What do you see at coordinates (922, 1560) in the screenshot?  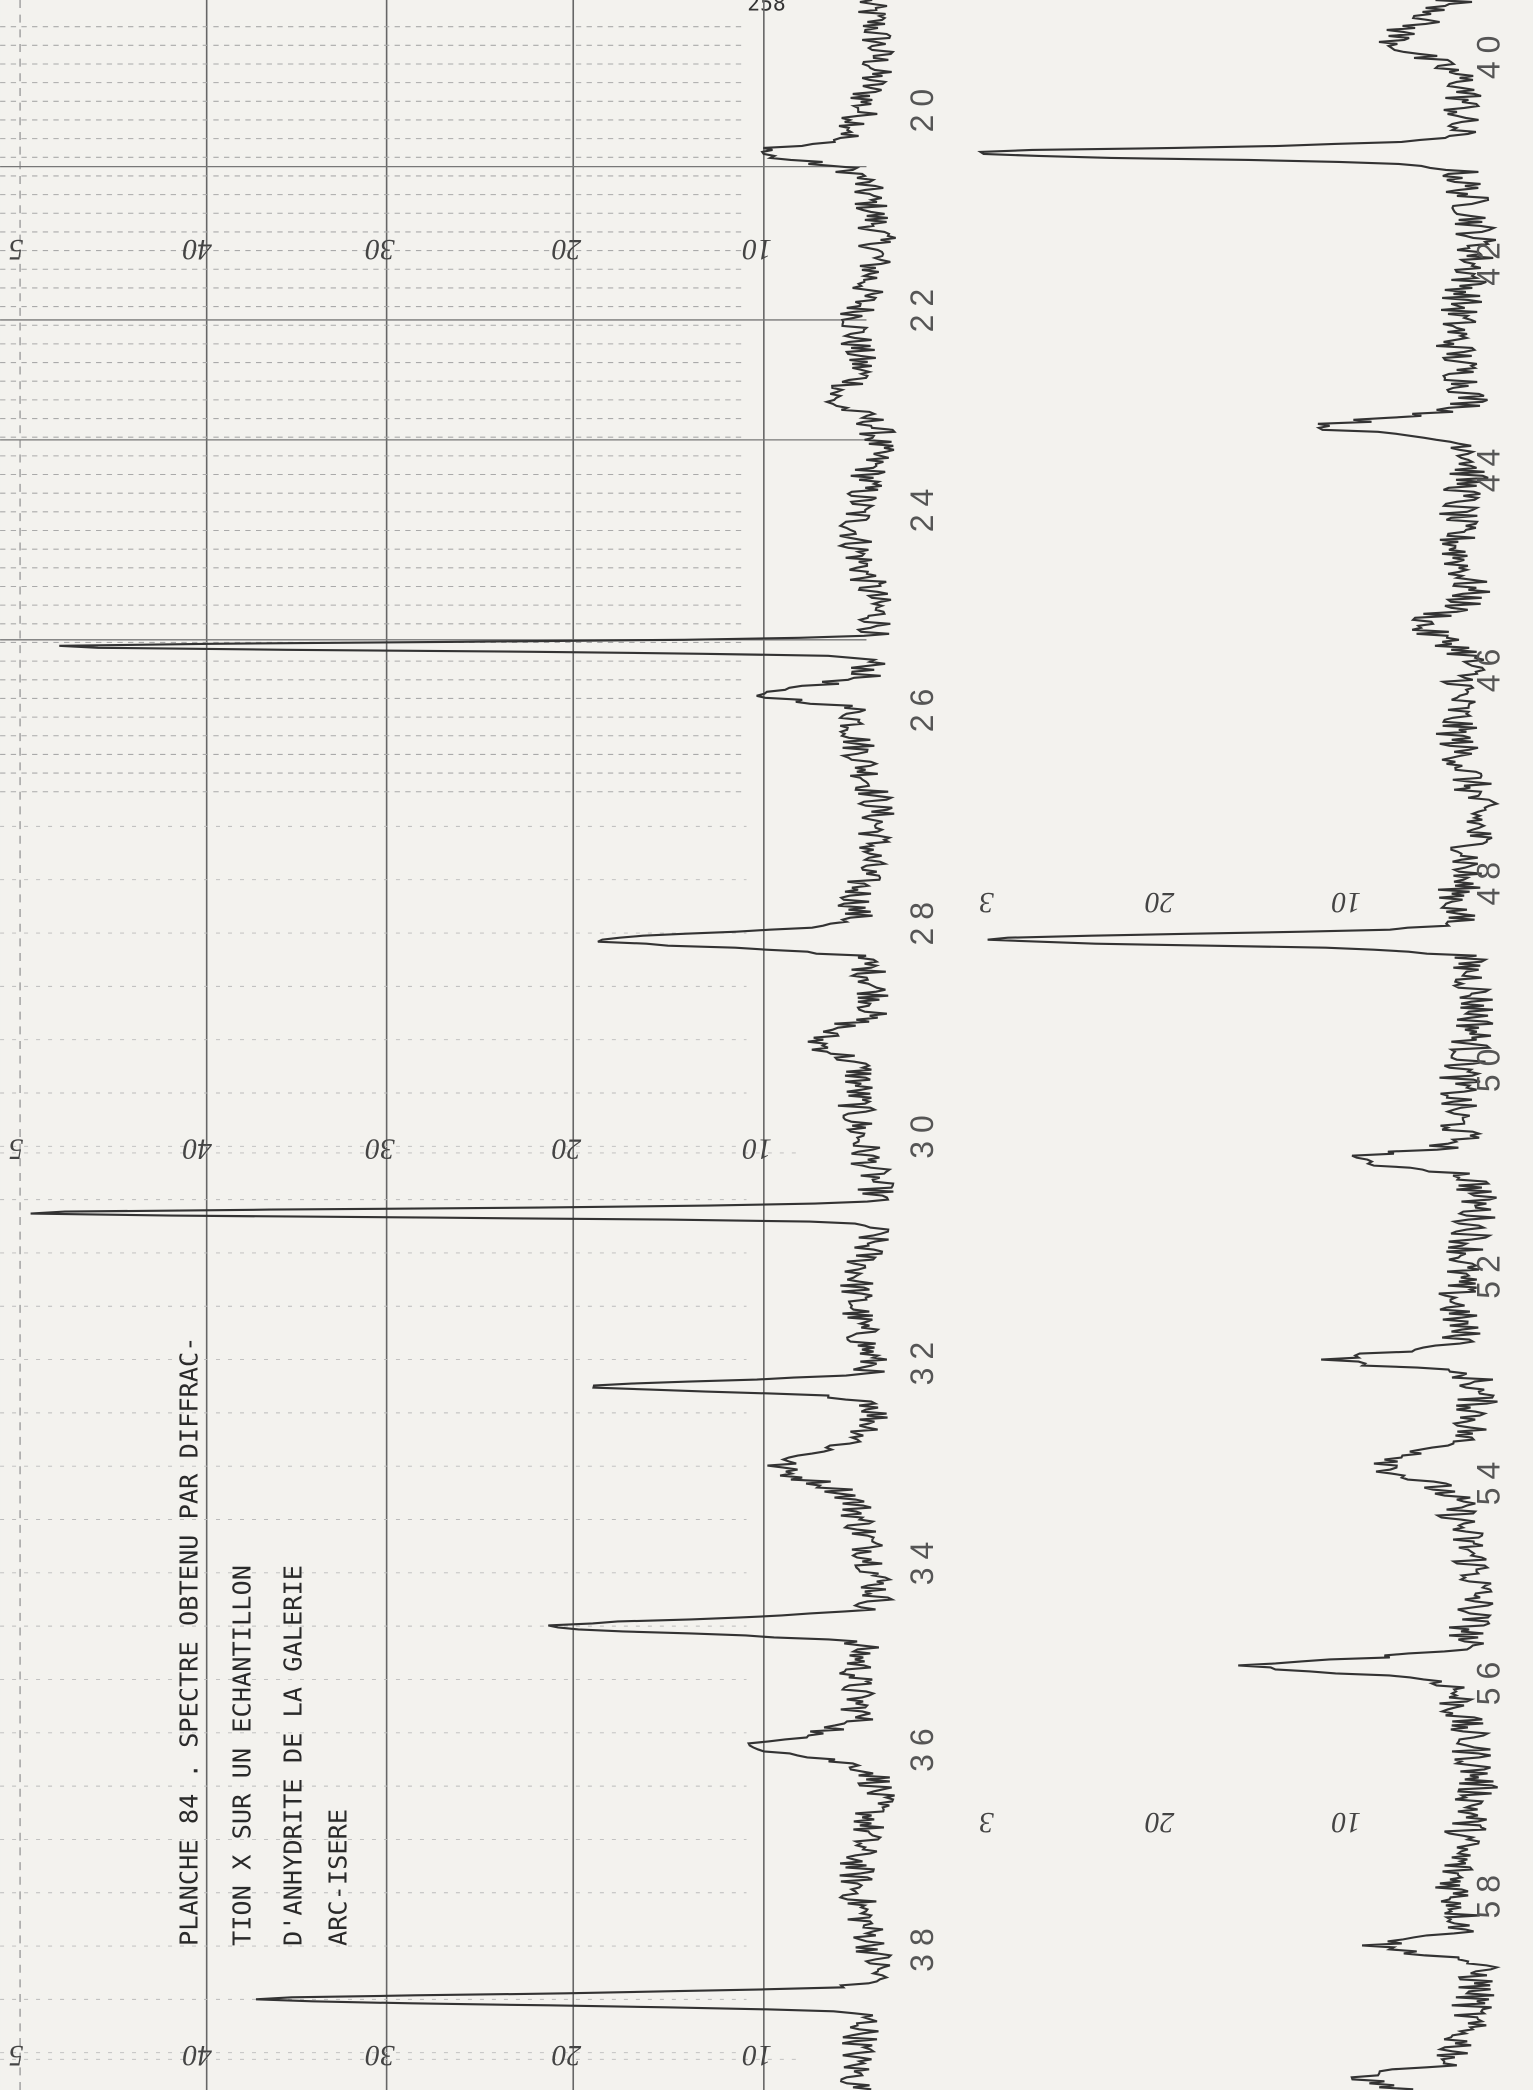 I see `angle-label: 34` at bounding box center [922, 1560].